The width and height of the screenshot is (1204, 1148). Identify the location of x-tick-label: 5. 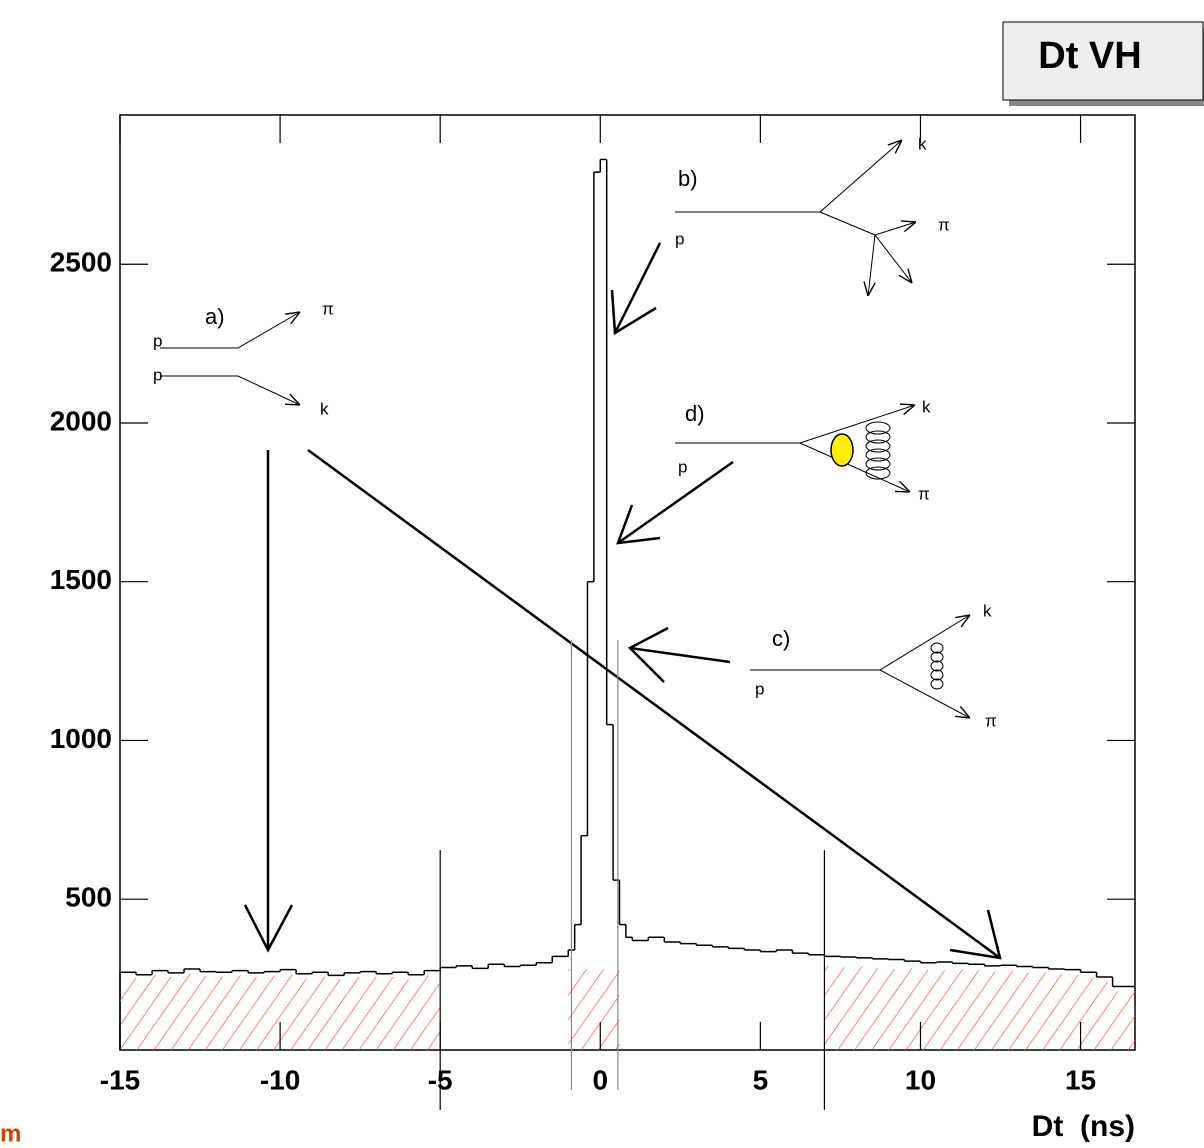
(761, 1079).